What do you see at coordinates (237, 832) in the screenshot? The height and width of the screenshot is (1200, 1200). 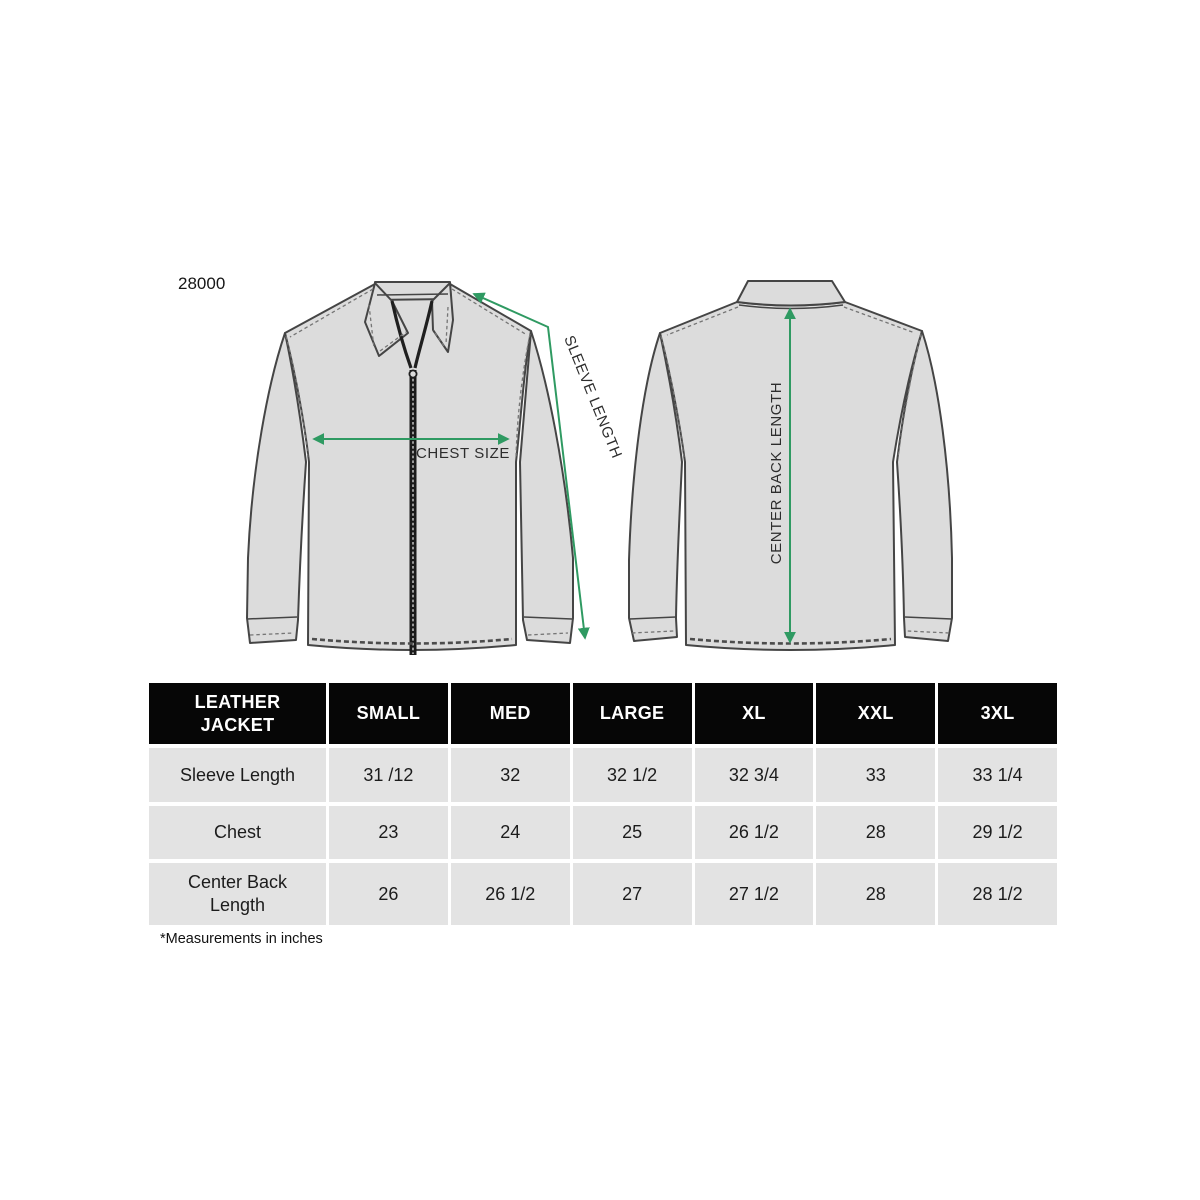 I see `row-label-chest: Chest` at bounding box center [237, 832].